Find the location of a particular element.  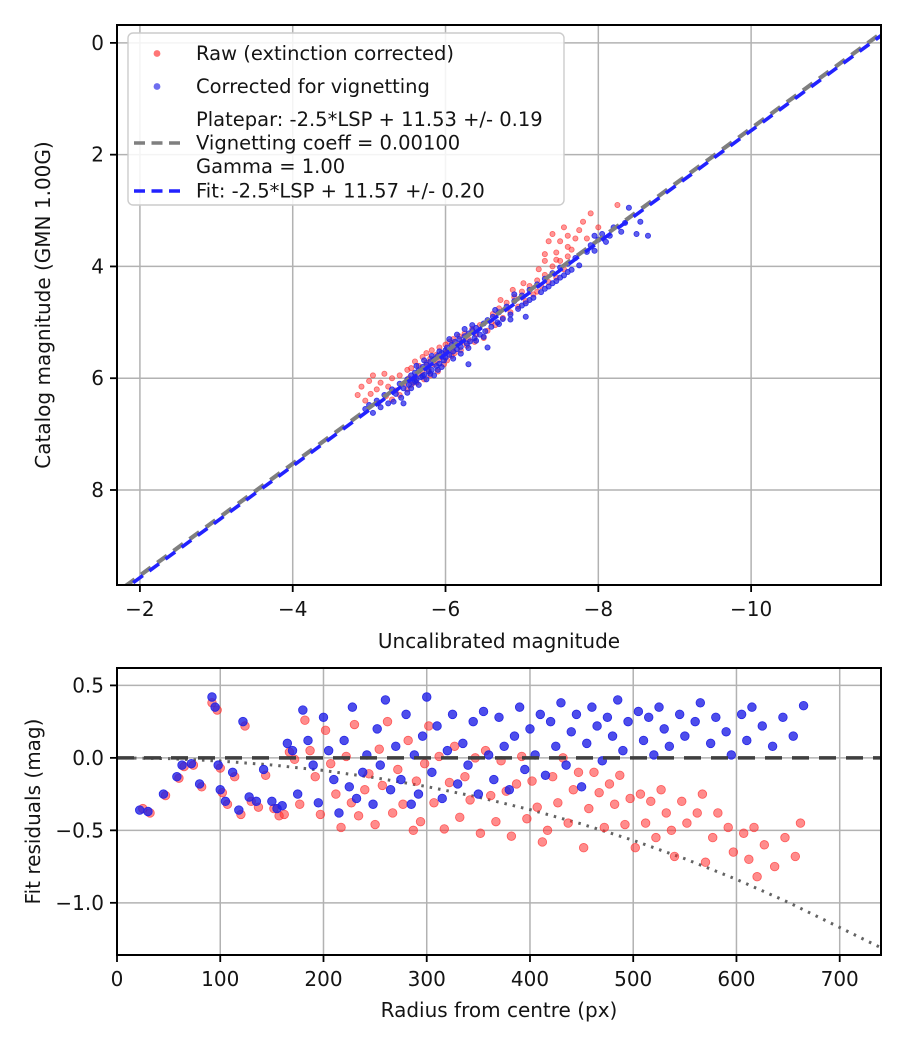

legend-label: Platepar: -2.5*LSP + 11.53 +/- 0.19 is located at coordinates (369, 119).